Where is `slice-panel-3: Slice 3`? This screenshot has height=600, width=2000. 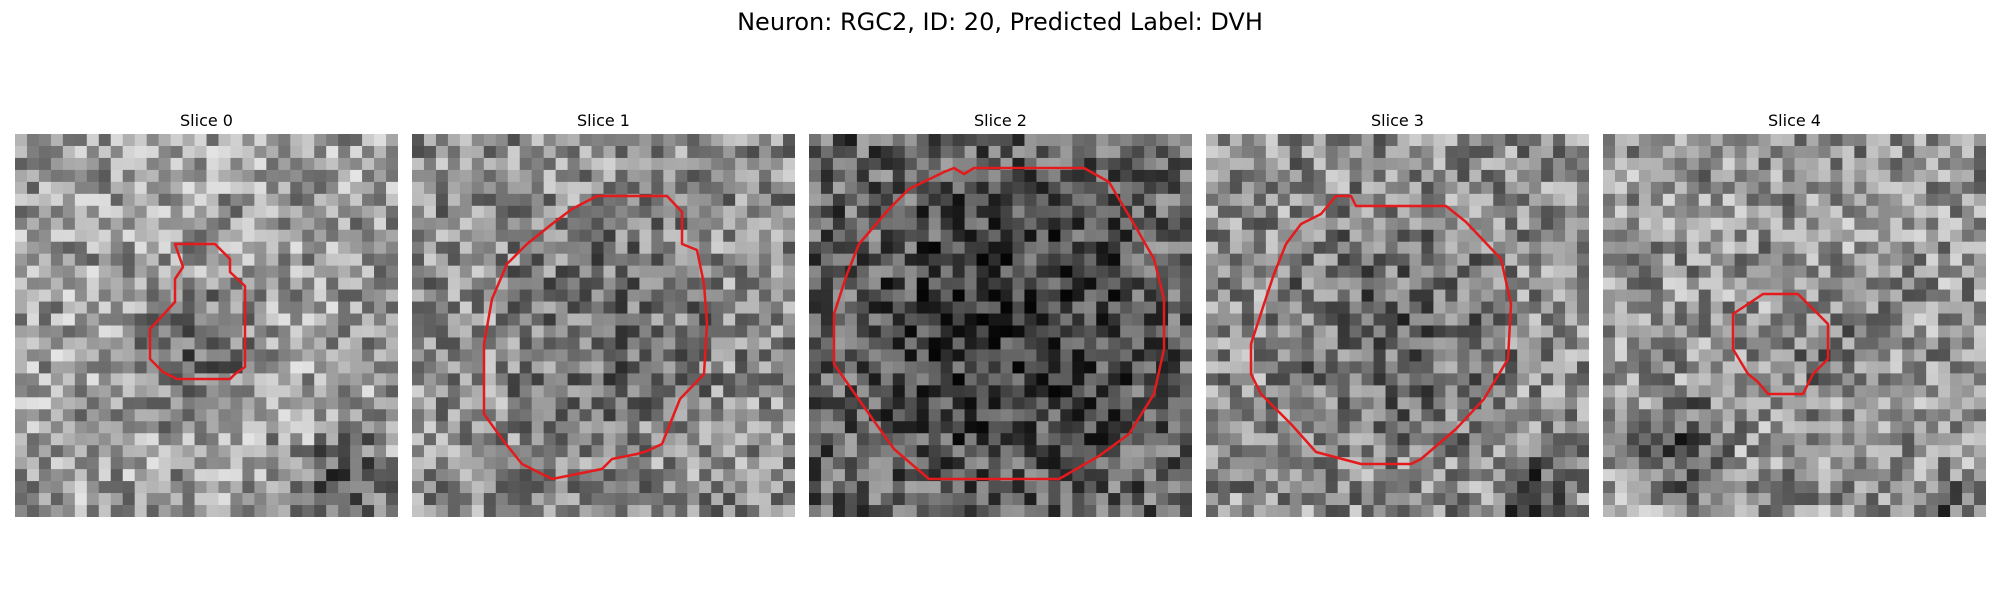 slice-panel-3: Slice 3 is located at coordinates (1397, 312).